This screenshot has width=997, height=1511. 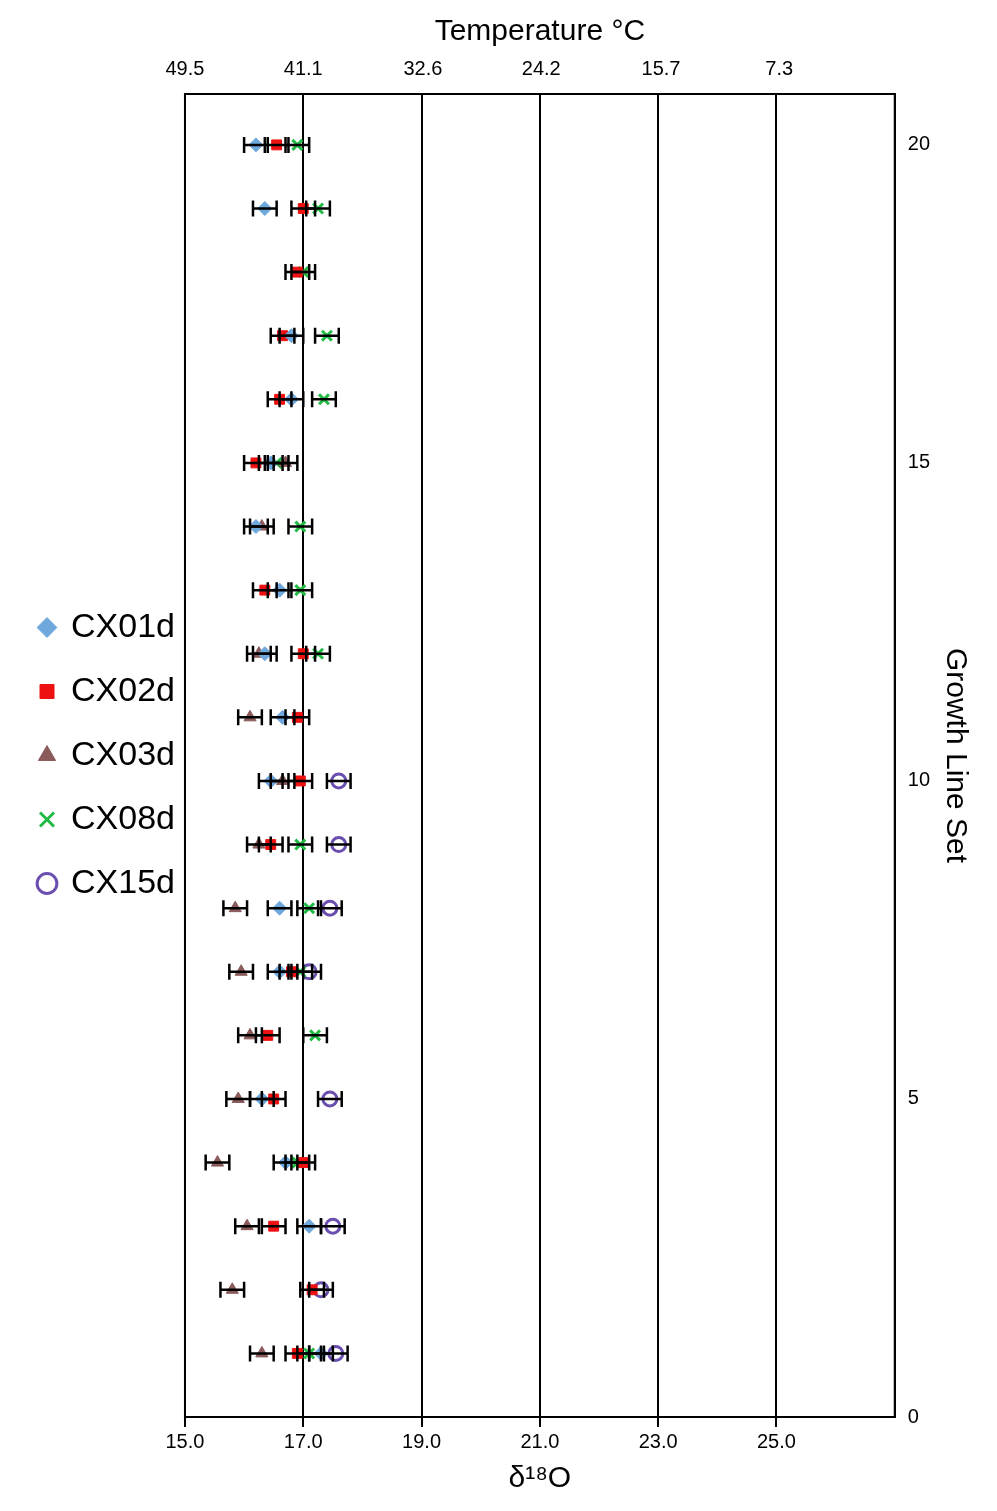 I want to click on x2-tick-label: 24.2, so click(x=541, y=67).